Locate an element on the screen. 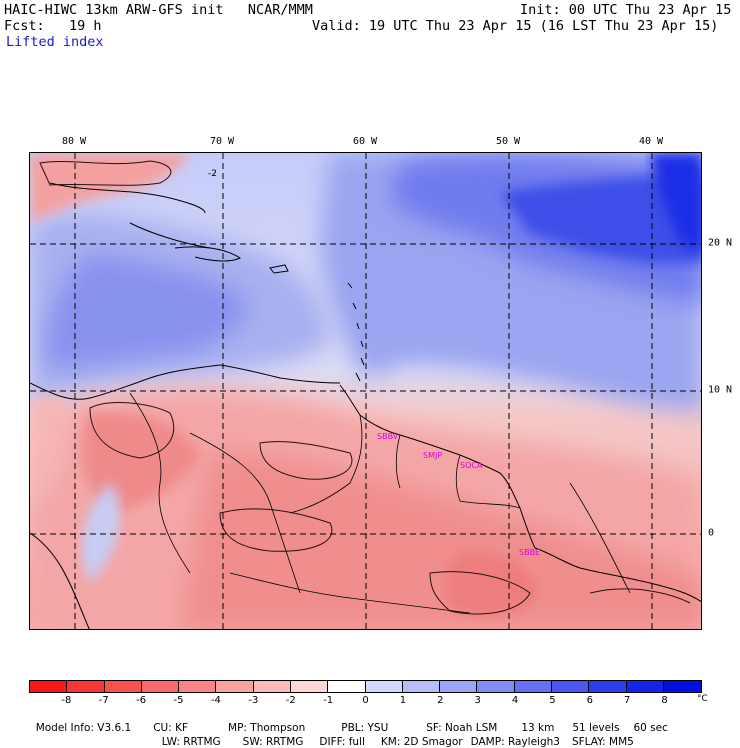 The height and width of the screenshot is (748, 740). footer-lw: LW: RRTMG is located at coordinates (191, 742).